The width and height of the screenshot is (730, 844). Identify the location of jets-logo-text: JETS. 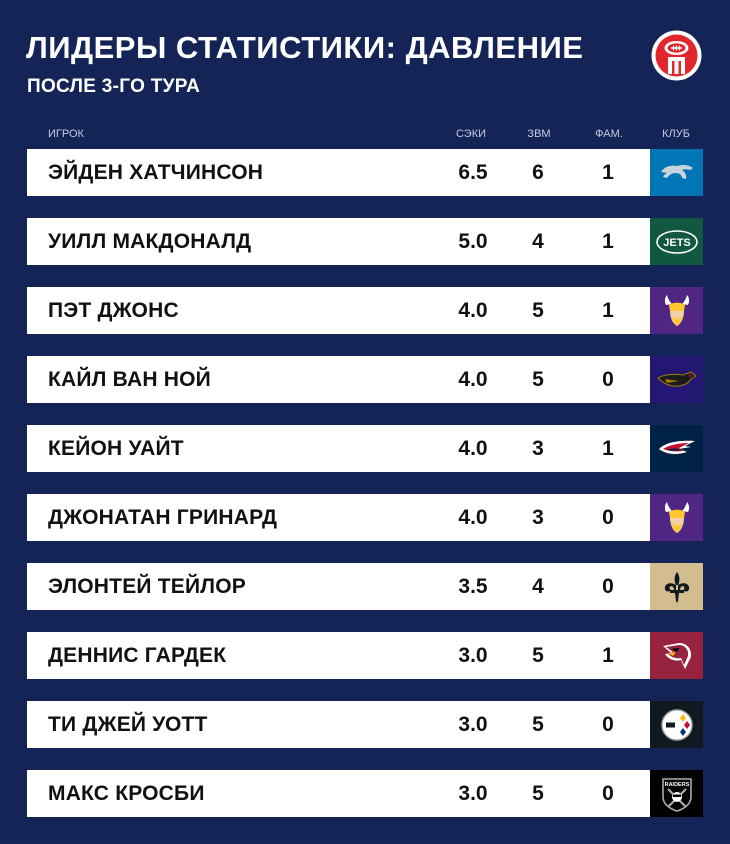
(677, 243).